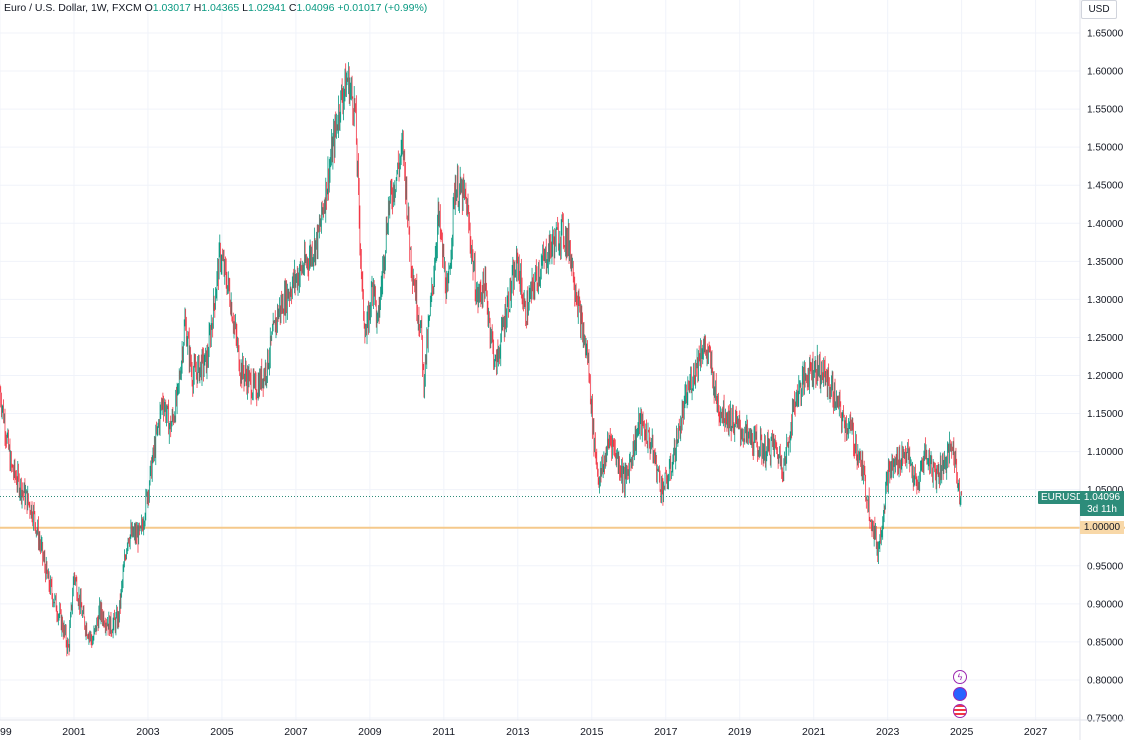 The height and width of the screenshot is (745, 1125). What do you see at coordinates (960, 711) in the screenshot?
I see `us-flag-icon` at bounding box center [960, 711].